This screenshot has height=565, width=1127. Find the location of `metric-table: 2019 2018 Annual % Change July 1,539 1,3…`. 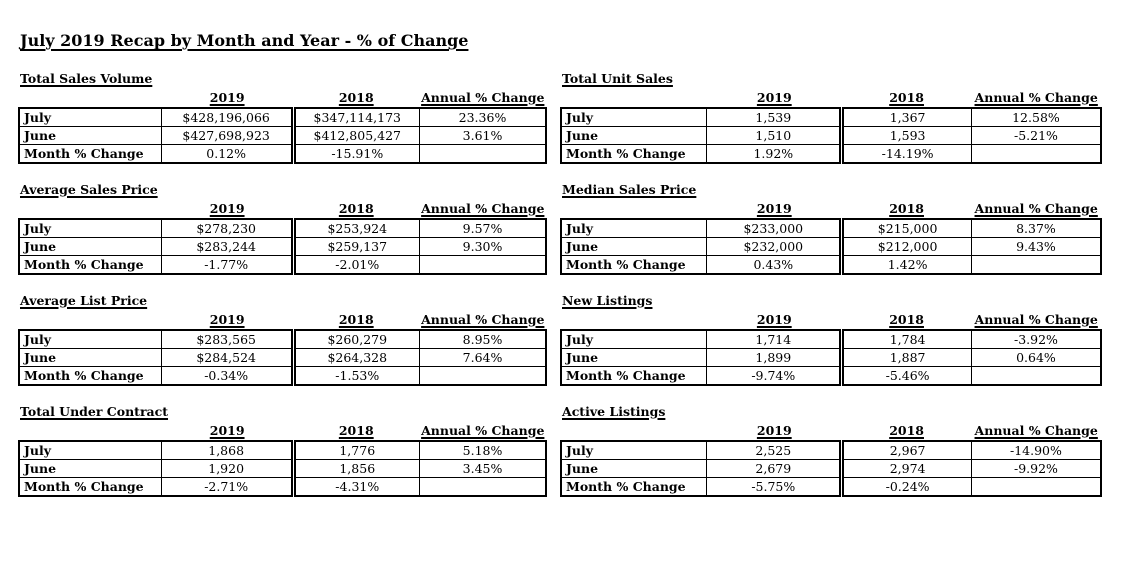

metric-table: 2019 2018 Annual % Change July 1,539 1,3… is located at coordinates (831, 126).